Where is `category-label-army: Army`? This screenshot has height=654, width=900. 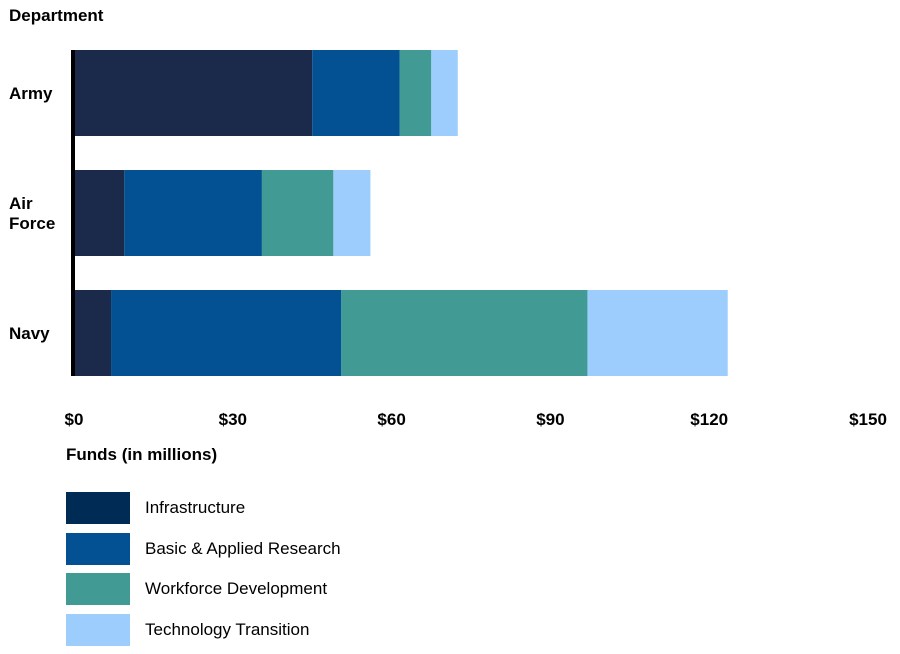
category-label-army: Army is located at coordinates (31, 93).